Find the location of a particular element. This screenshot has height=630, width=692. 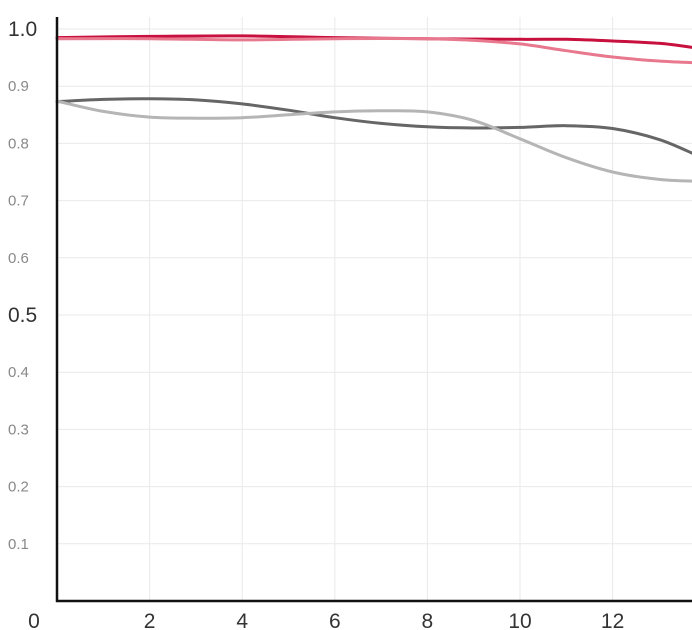

y-tick-label: 0.9 is located at coordinates (18, 86).